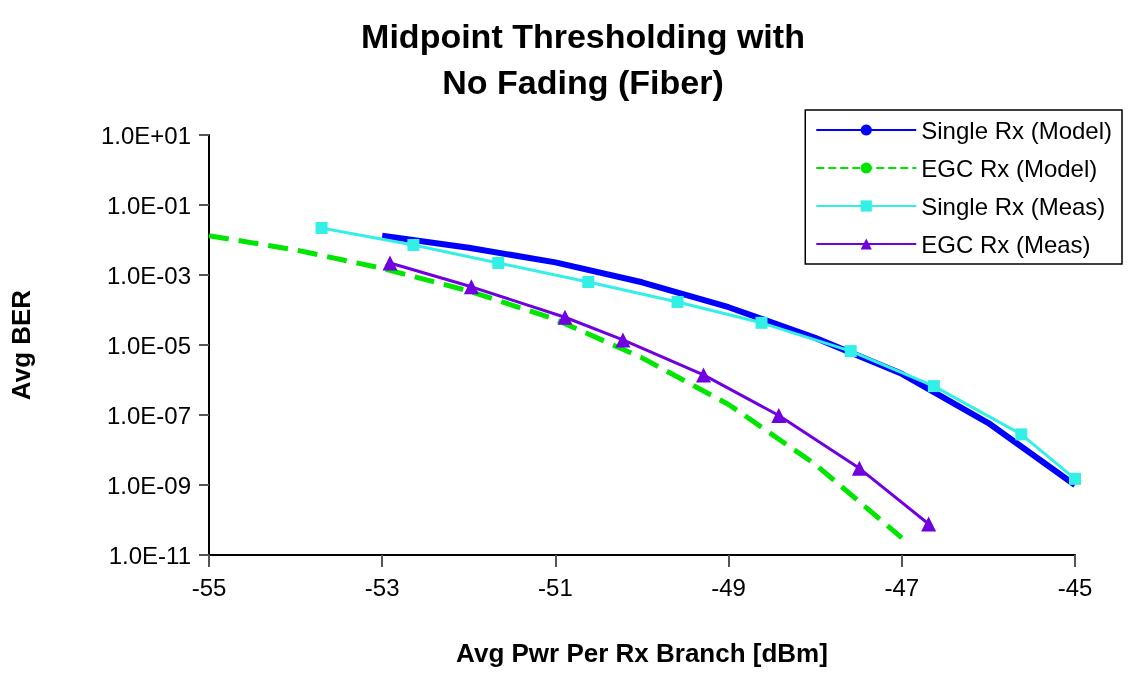 The height and width of the screenshot is (681, 1140). Describe the element at coordinates (21, 345) in the screenshot. I see `y-axis-title: Avg BER` at that location.